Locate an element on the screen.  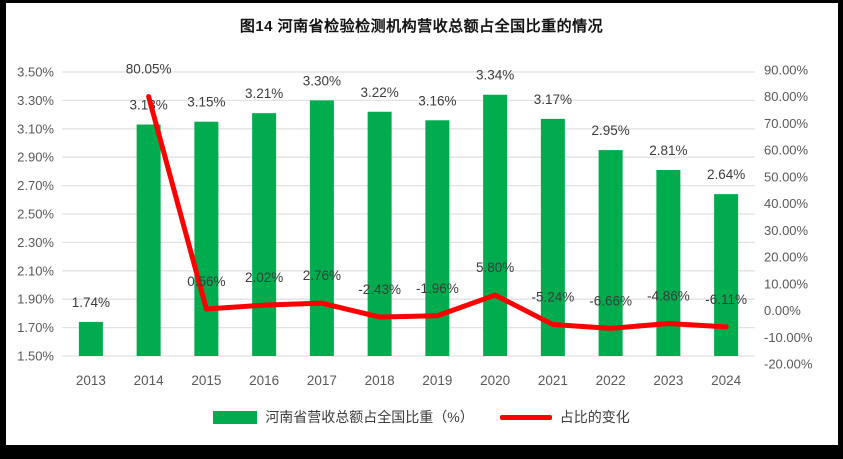
y-axis-left-tick-label: 3.50% is located at coordinates (35, 72).